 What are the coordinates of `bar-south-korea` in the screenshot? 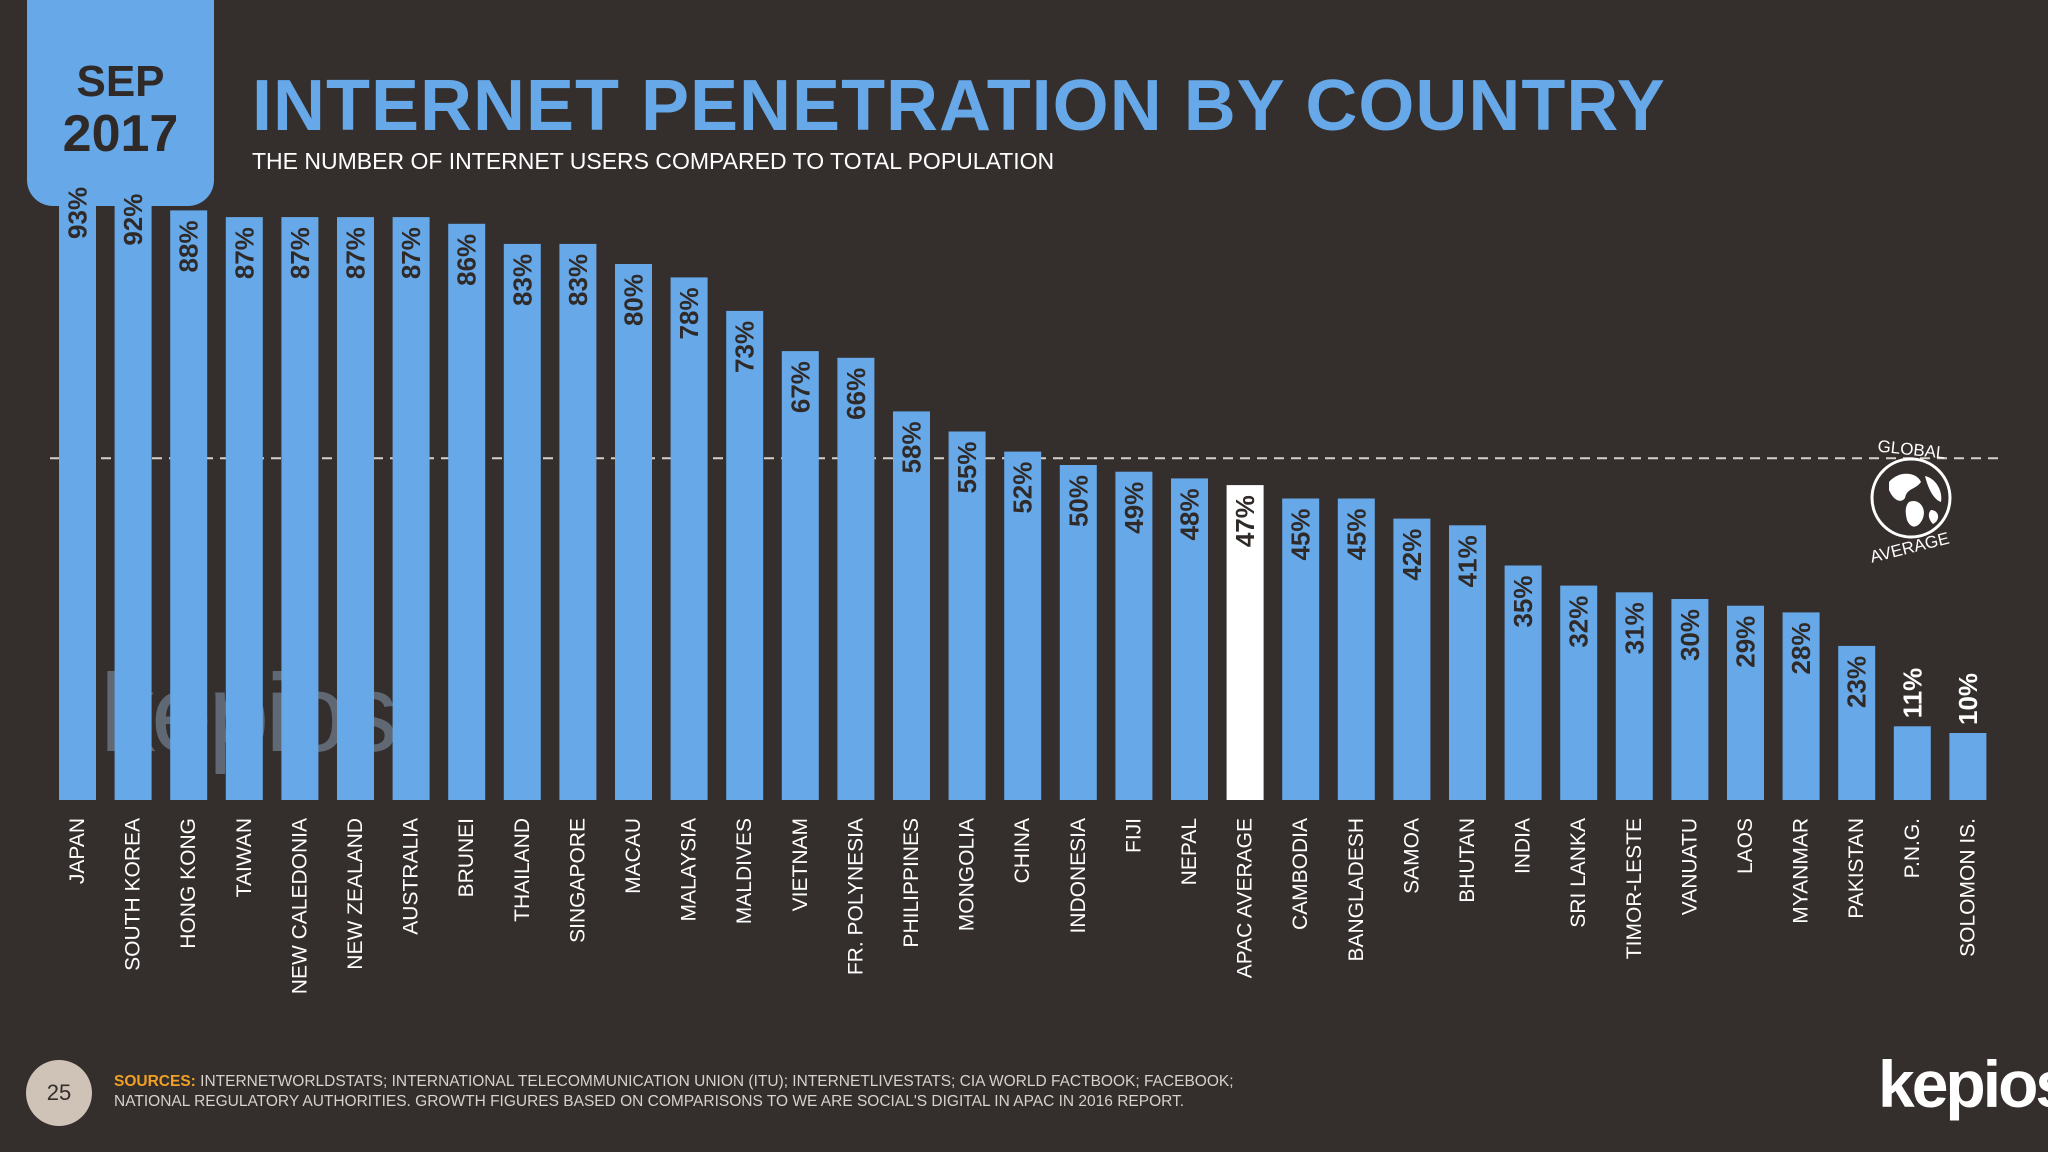 It's located at (133, 492).